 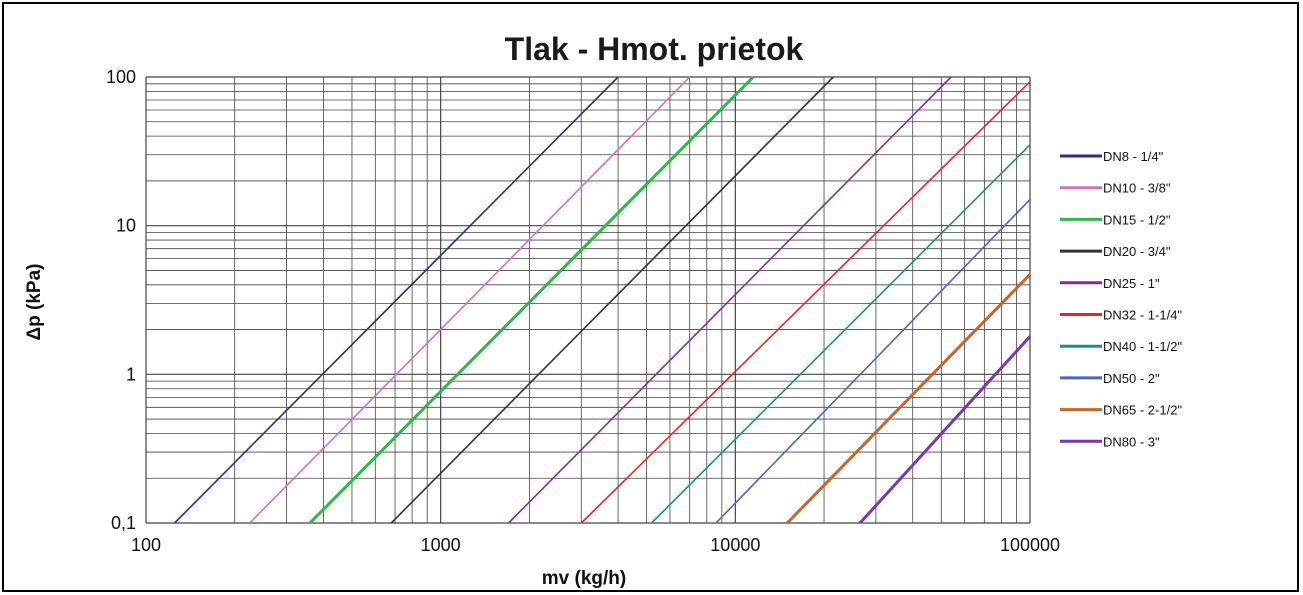 I want to click on legend-label: DN80 - 3", so click(x=1131, y=441).